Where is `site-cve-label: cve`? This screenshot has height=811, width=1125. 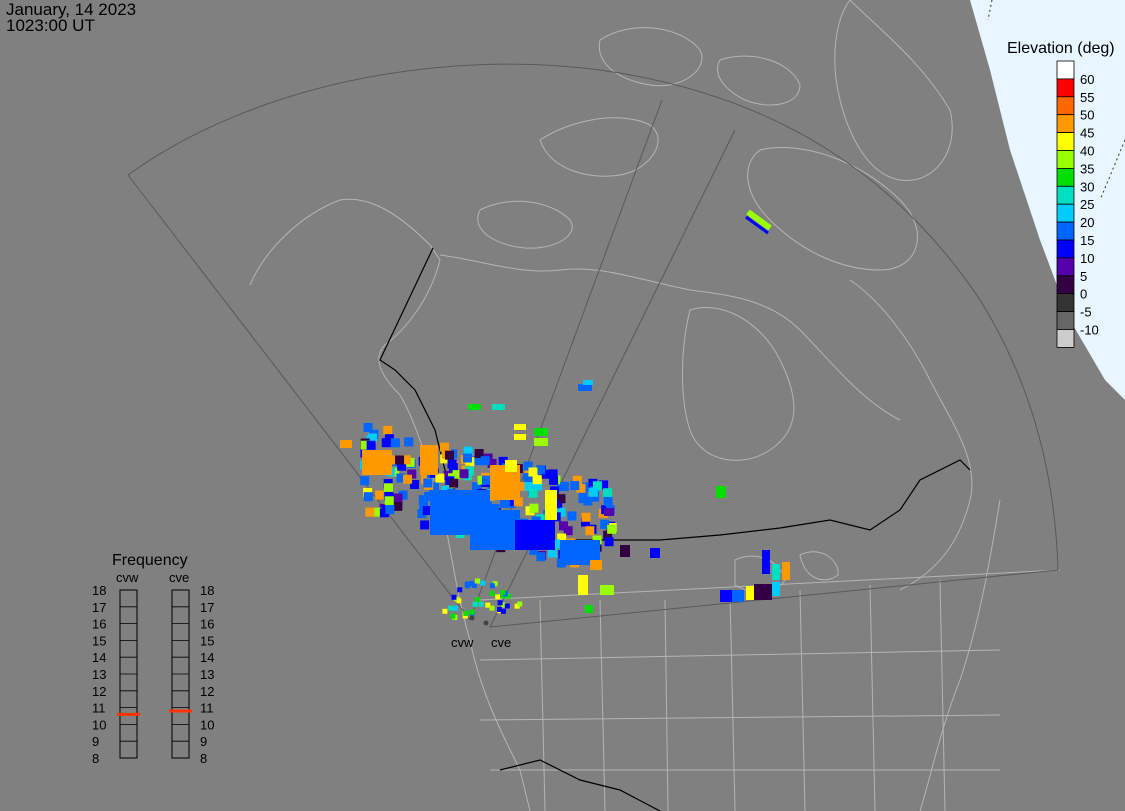 site-cve-label: cve is located at coordinates (501, 642).